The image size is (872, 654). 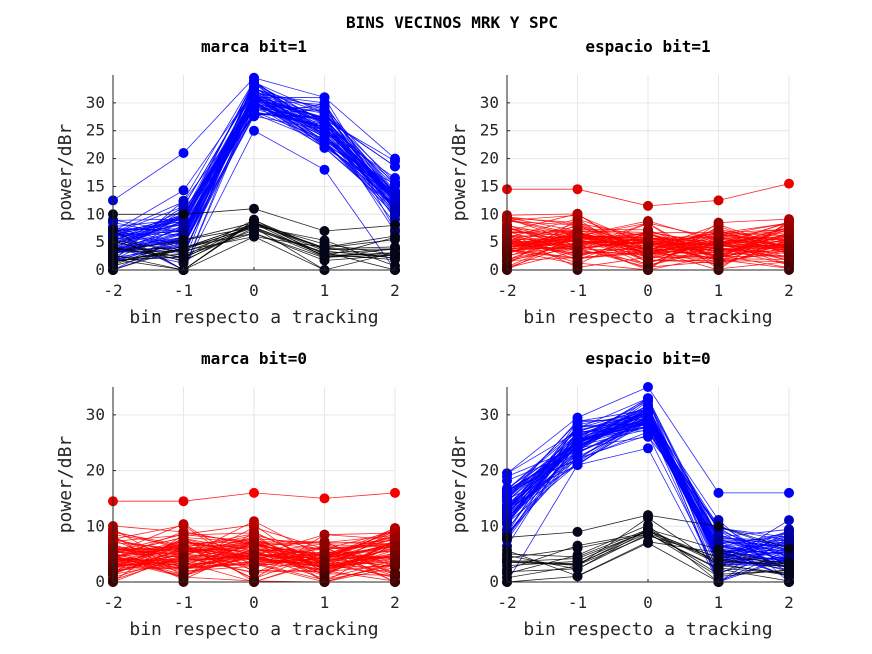 I want to click on x-tick-label: -2, so click(x=112, y=602).